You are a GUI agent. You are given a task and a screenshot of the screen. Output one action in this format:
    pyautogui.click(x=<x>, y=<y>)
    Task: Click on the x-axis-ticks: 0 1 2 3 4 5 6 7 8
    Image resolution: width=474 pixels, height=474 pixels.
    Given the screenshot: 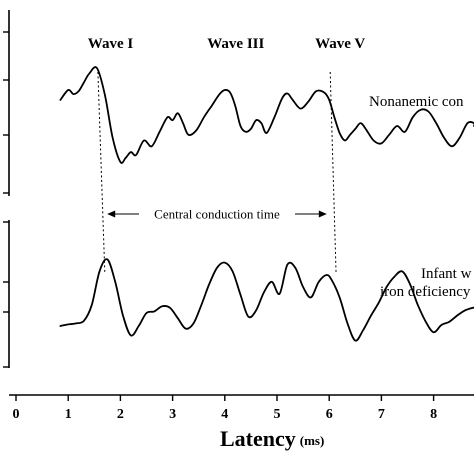 What is the action you would take?
    pyautogui.click(x=225, y=408)
    